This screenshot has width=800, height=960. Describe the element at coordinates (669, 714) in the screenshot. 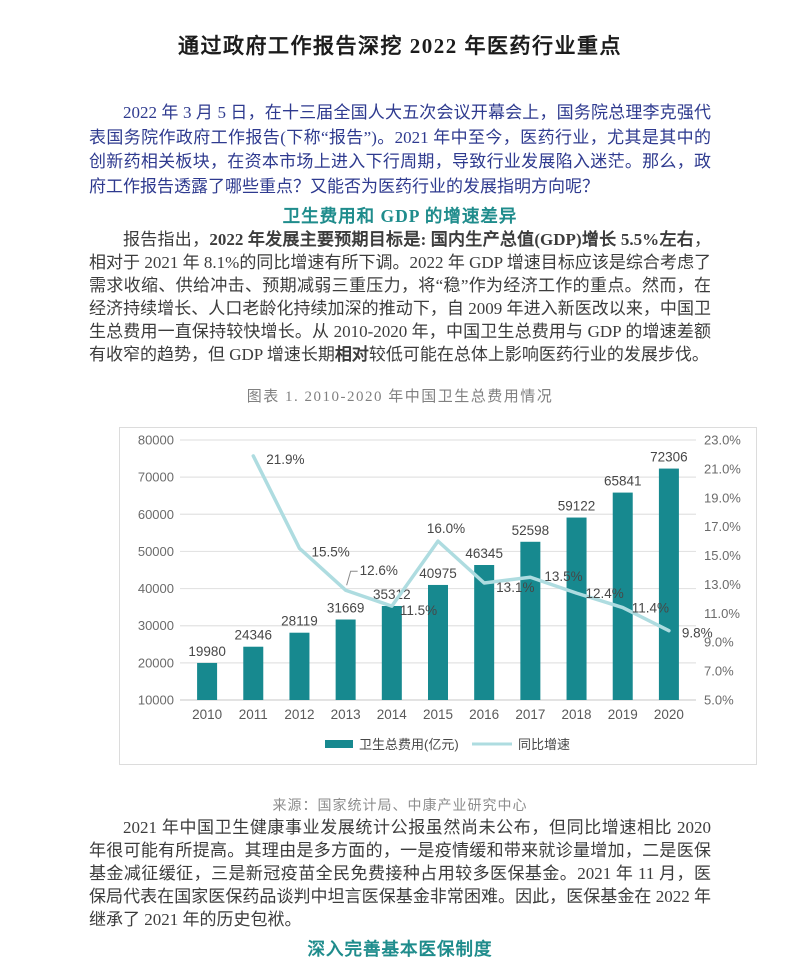

I see `x-axis-label: 2020` at that location.